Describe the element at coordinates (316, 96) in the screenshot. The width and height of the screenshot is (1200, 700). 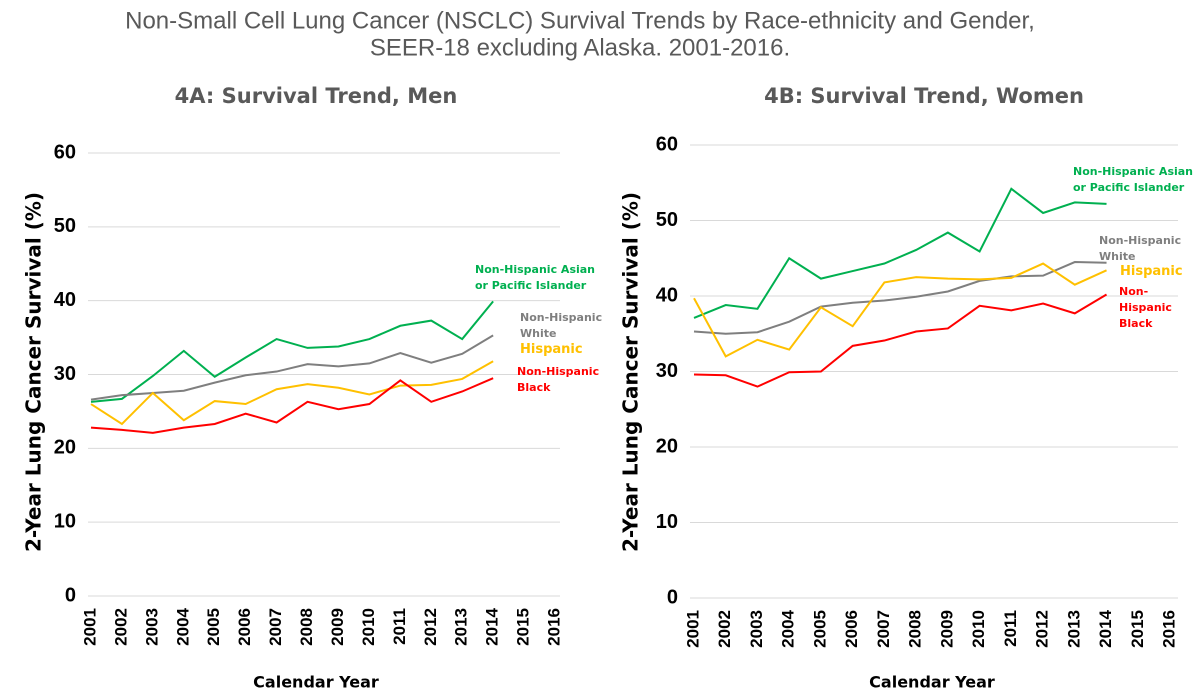
I see `chart-title: 4A: Survival Trend, Men` at that location.